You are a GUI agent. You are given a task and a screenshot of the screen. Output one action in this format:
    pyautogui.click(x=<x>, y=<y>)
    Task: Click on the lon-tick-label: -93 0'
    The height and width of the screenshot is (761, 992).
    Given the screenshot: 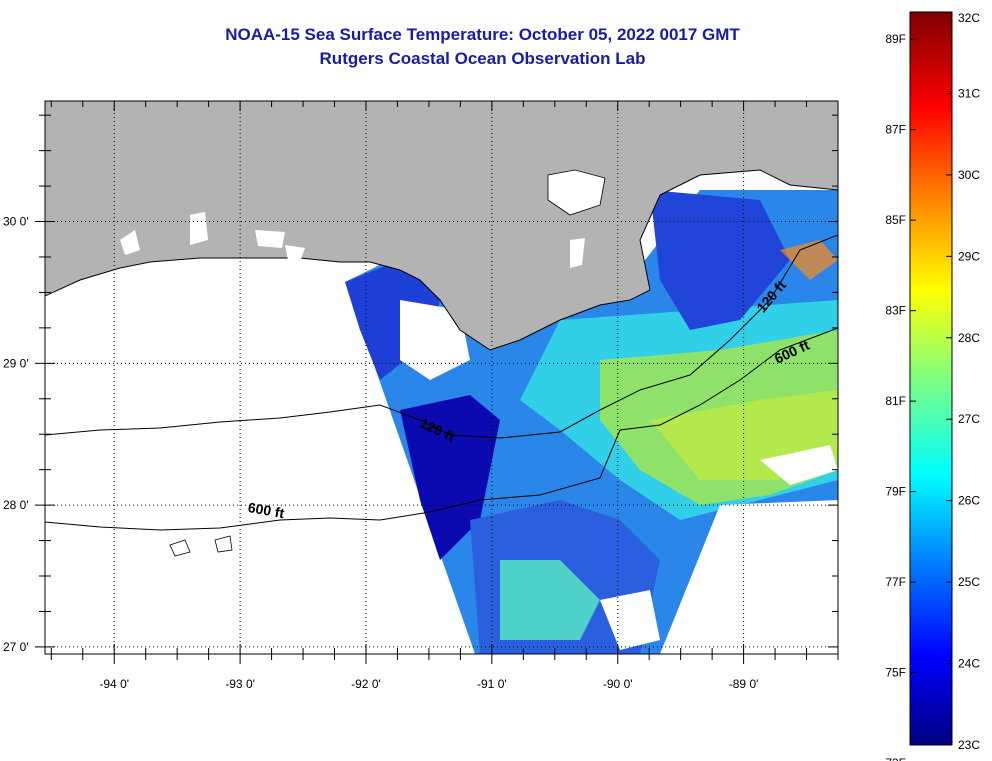 What is the action you would take?
    pyautogui.click(x=240, y=684)
    